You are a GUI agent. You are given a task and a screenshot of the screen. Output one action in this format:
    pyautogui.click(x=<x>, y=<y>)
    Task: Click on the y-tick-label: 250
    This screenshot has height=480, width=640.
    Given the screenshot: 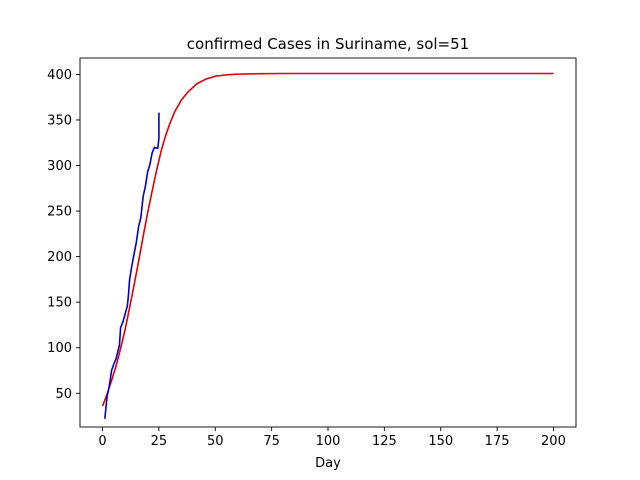 What is the action you would take?
    pyautogui.click(x=59, y=212)
    